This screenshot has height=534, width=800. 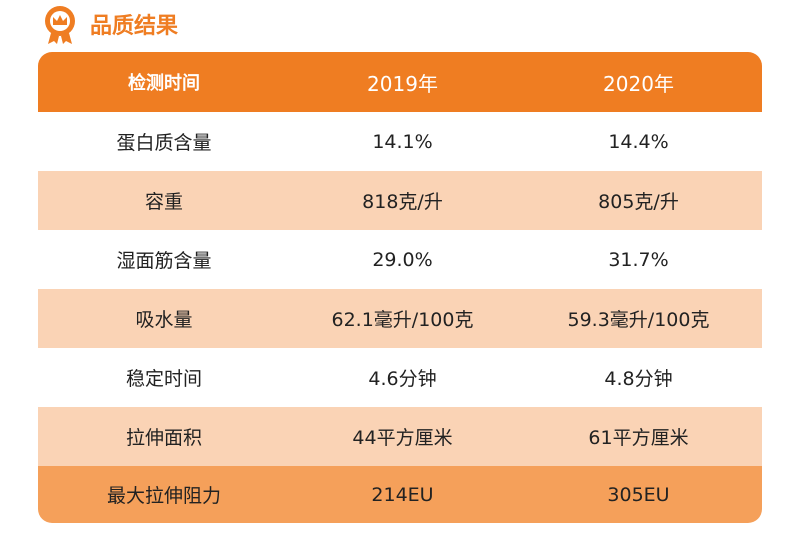 What do you see at coordinates (638, 202) in the screenshot?
I see `table-cell: 805克/升` at bounding box center [638, 202].